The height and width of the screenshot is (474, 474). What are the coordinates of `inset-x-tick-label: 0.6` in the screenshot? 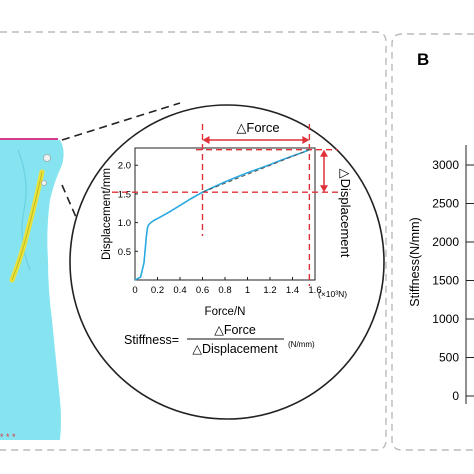 It's located at (202, 290).